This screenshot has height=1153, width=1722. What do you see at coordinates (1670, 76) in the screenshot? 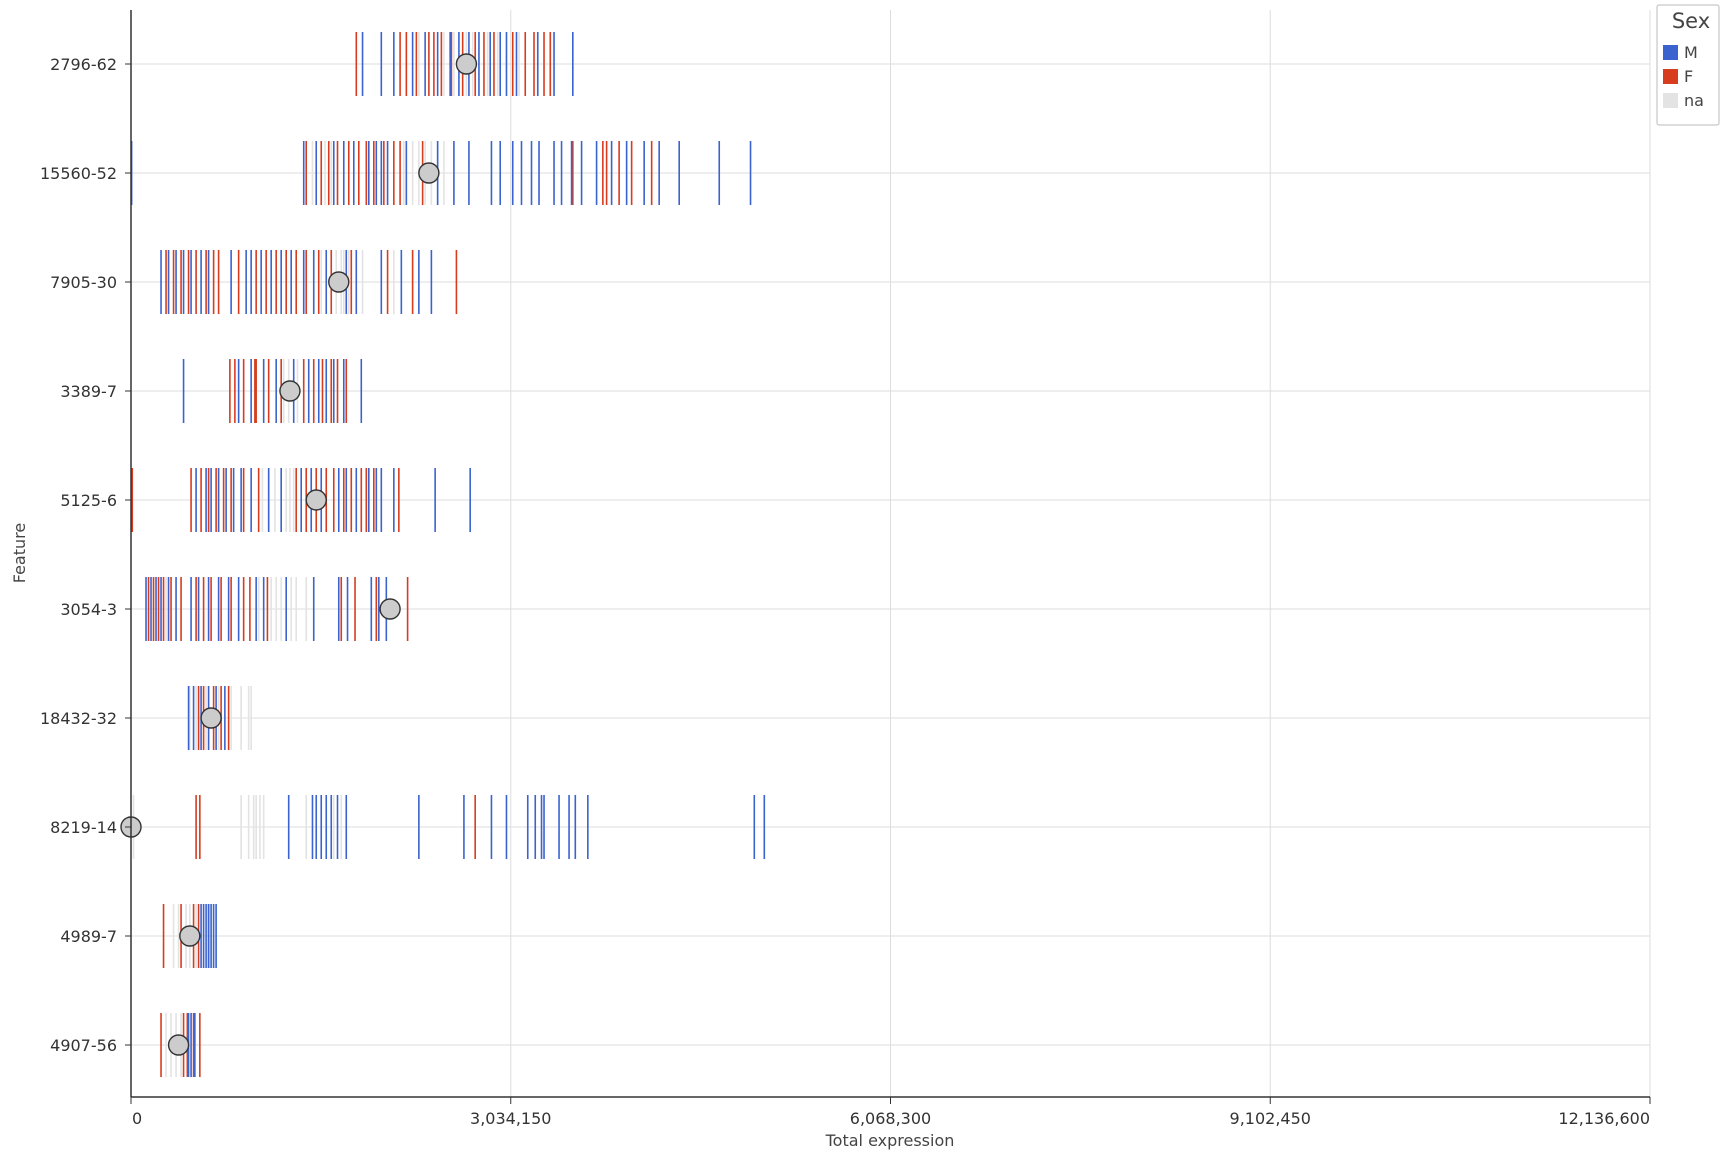
I see `legend-swatch-F` at bounding box center [1670, 76].